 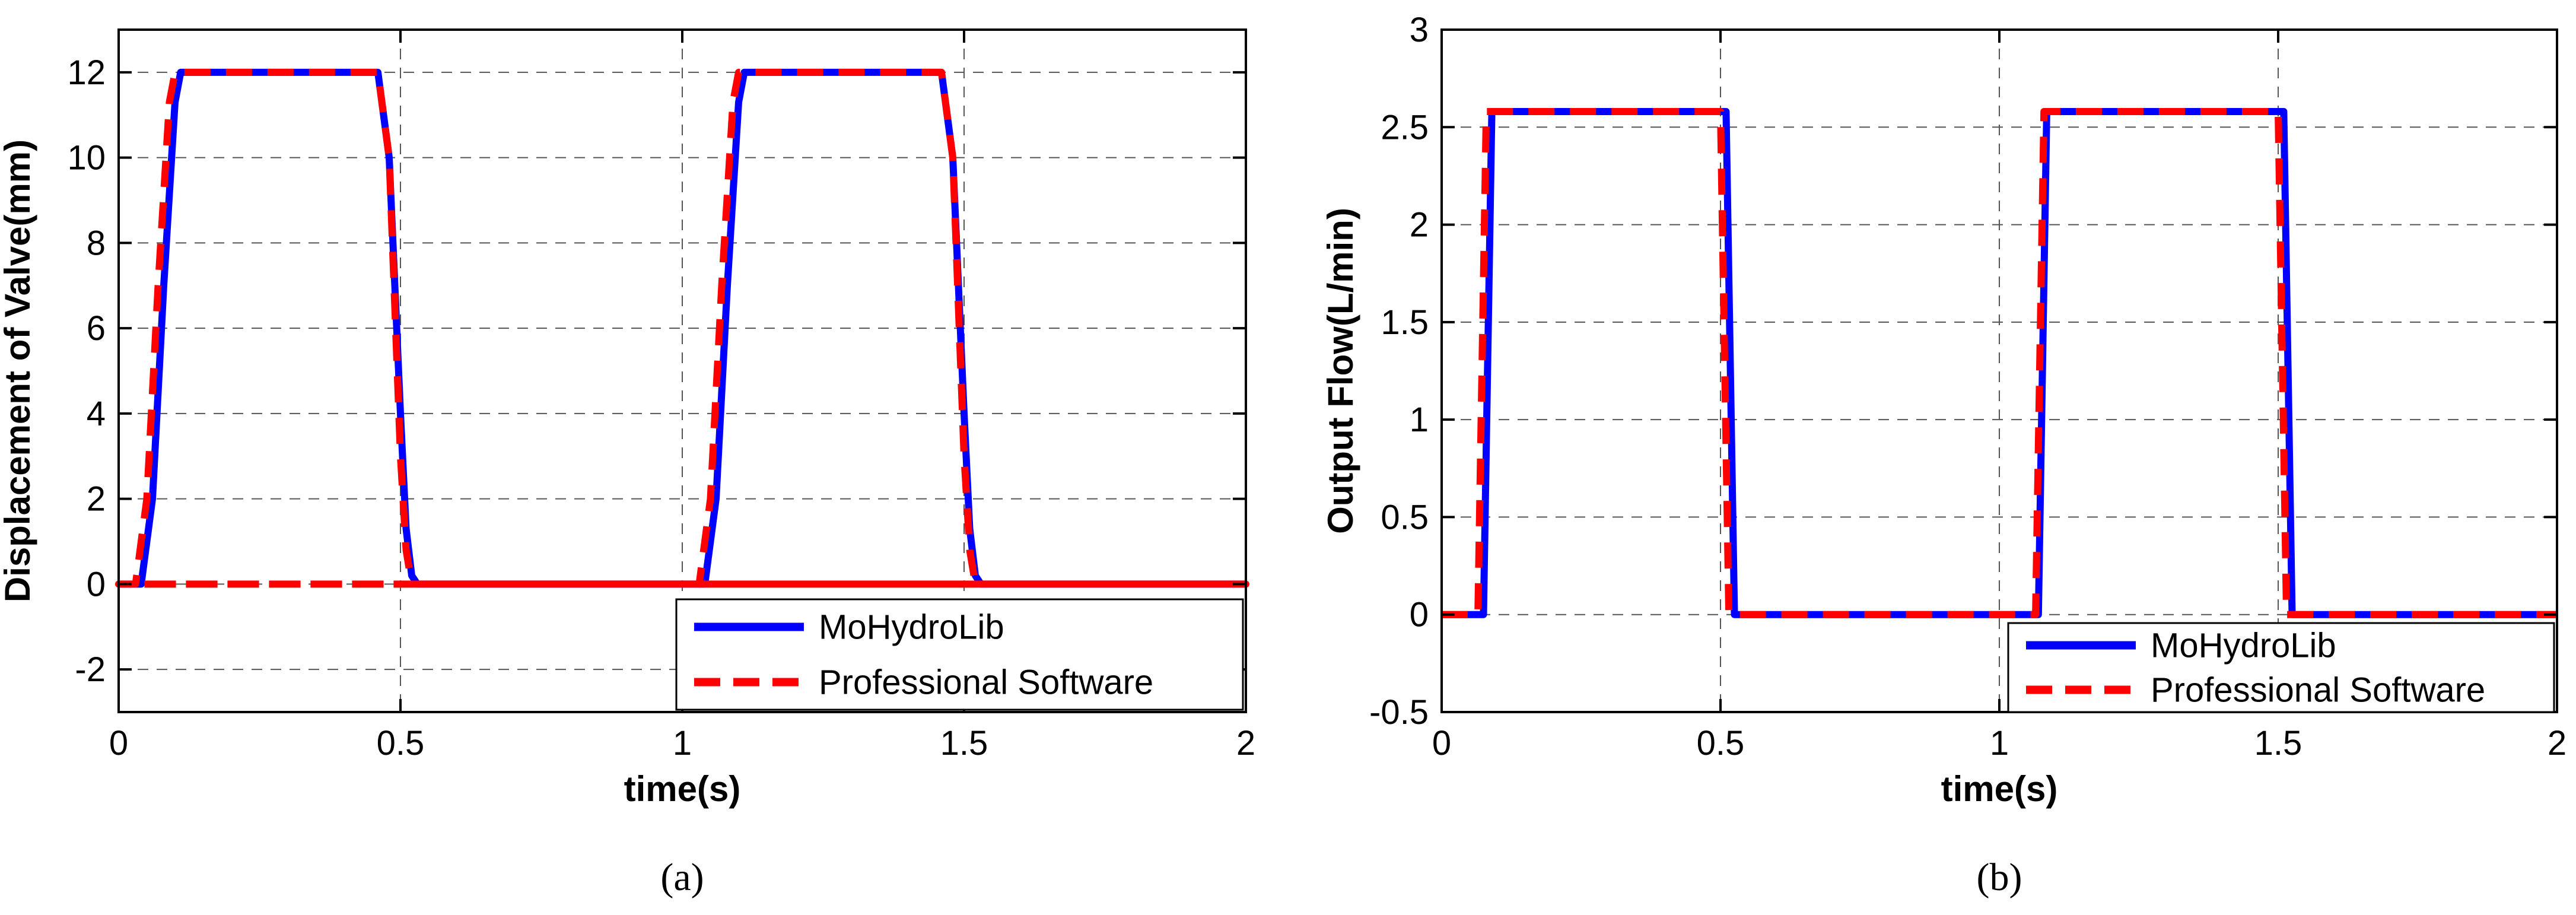 I want to click on panel-b-y-axis-label: Output Flow(L/min), so click(x=1340, y=371).